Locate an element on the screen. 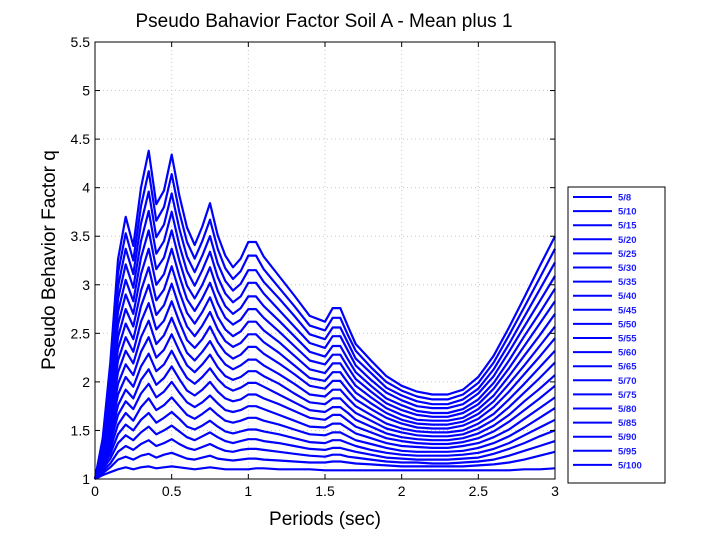 This screenshot has height=540, width=720. legend-label: 5/35 is located at coordinates (627, 282).